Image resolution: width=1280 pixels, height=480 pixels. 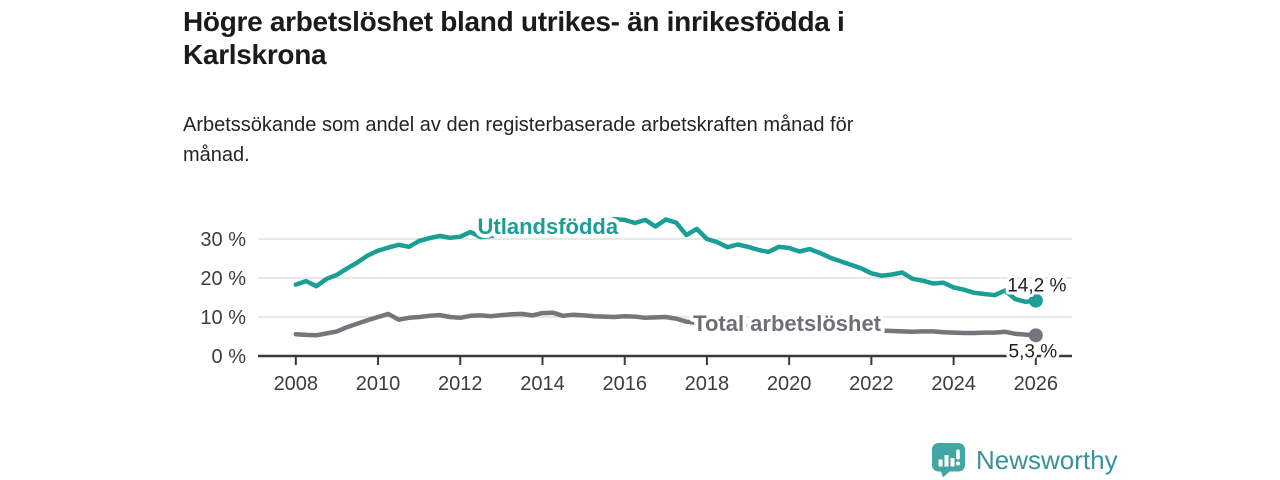 I want to click on newsworthy-logo-icon, so click(x=948, y=460).